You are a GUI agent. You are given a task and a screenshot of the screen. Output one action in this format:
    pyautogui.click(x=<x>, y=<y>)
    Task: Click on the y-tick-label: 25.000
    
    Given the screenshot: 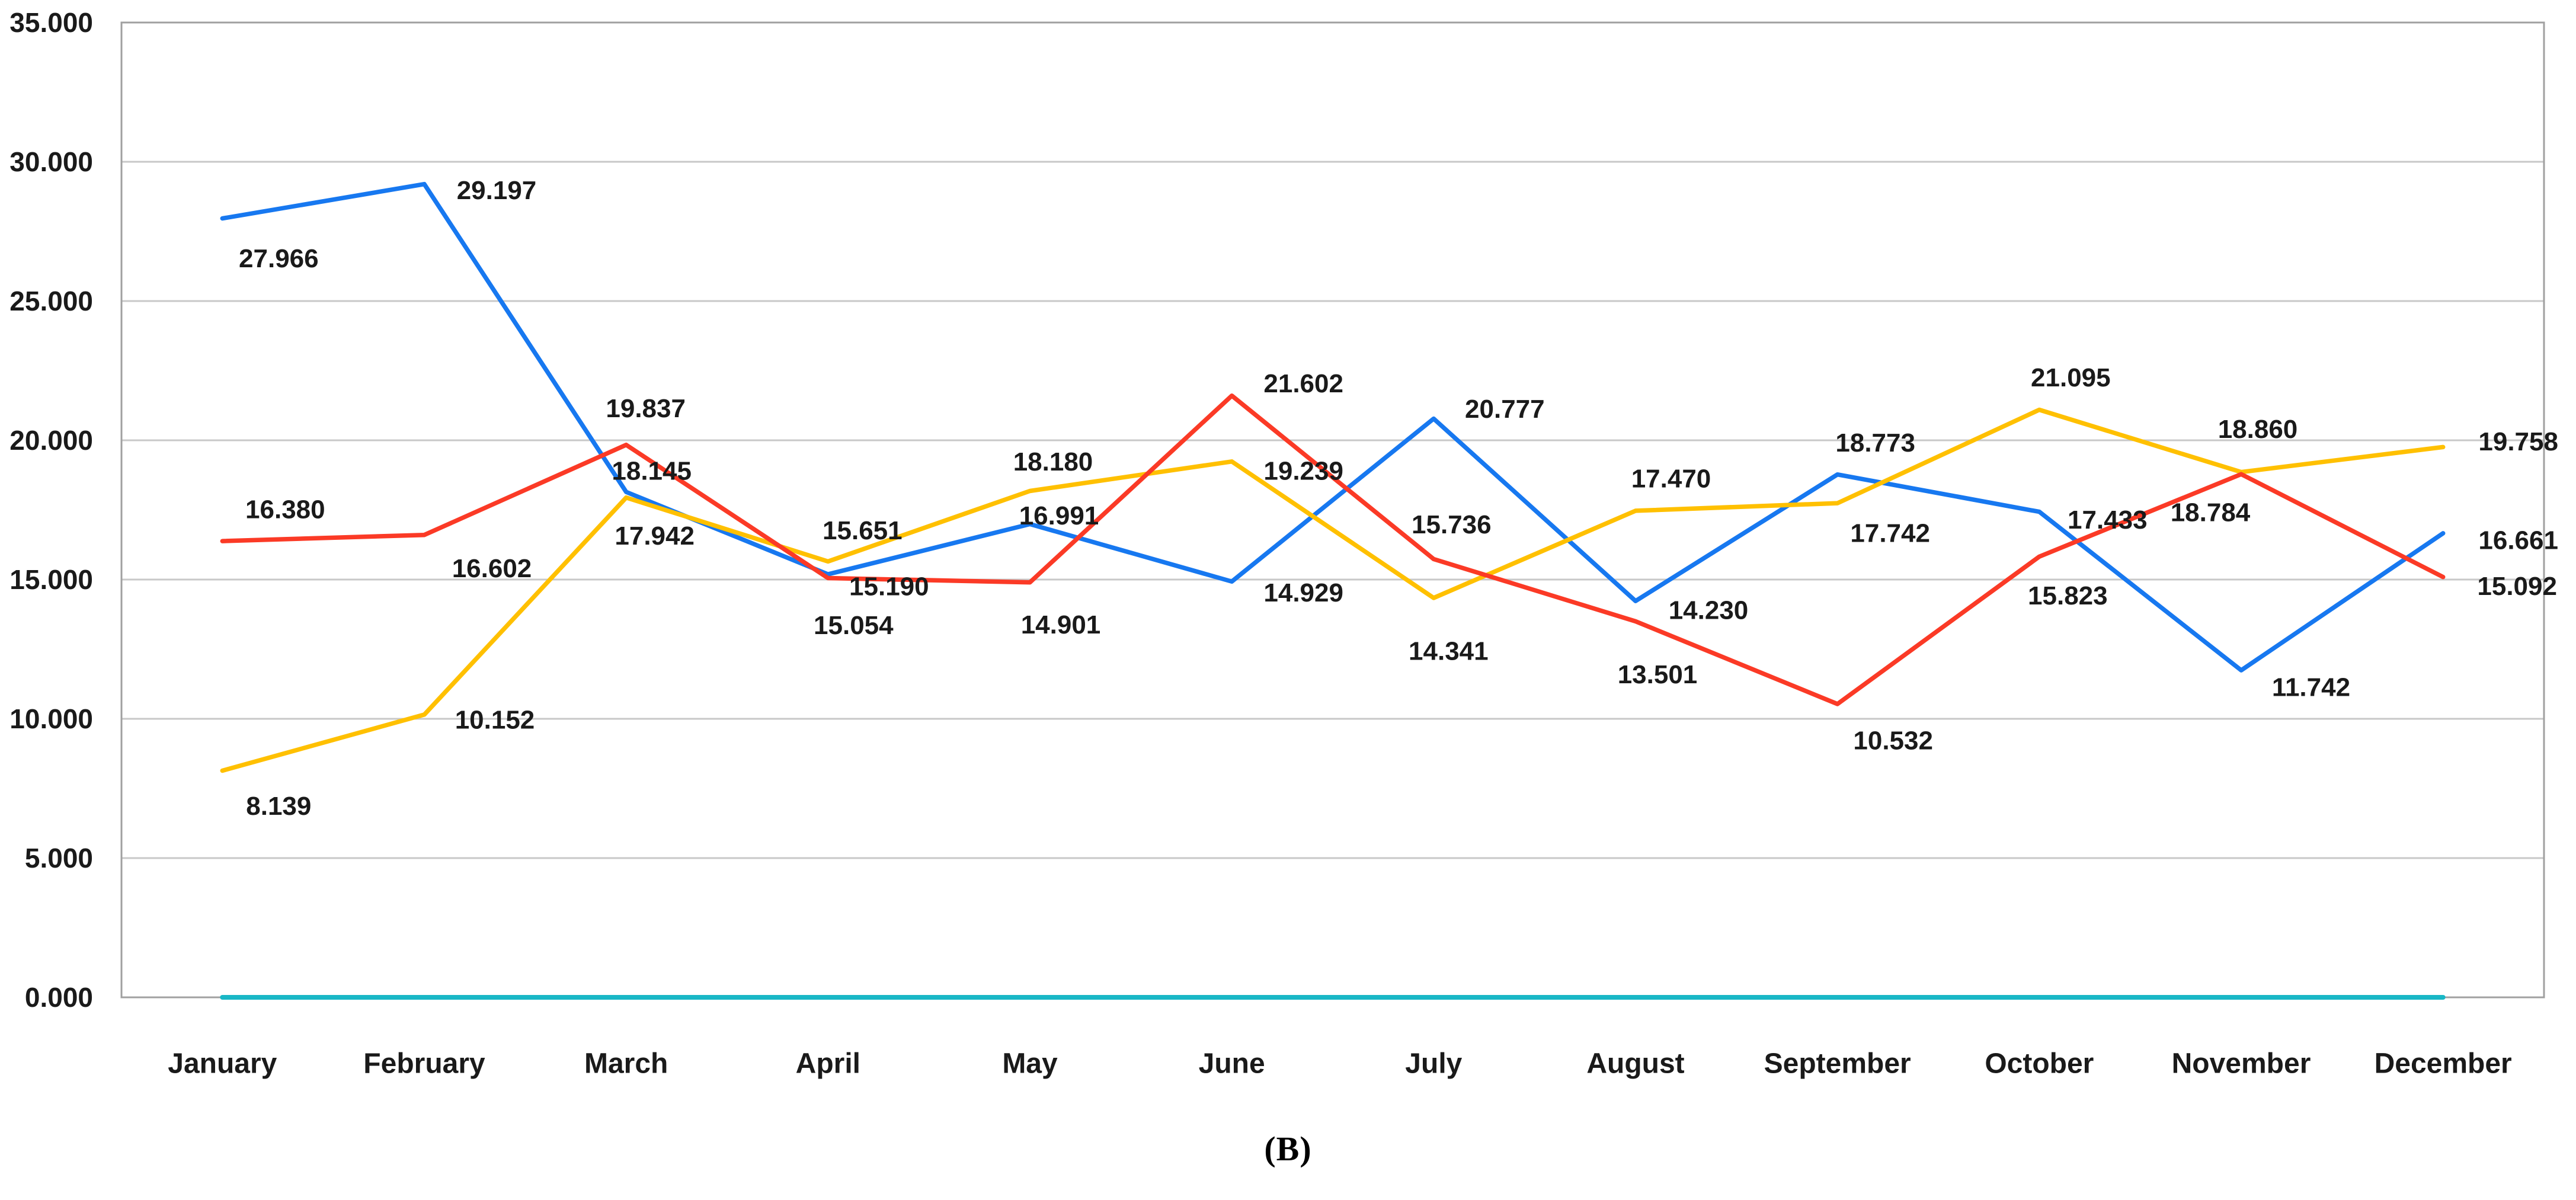 What is the action you would take?
    pyautogui.click(x=51, y=301)
    